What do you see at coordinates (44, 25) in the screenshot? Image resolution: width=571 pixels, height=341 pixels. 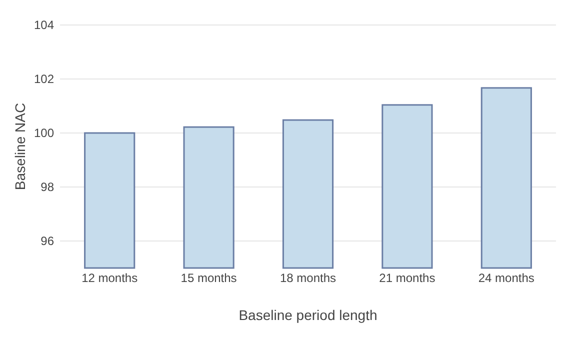 I see `y-tick-label: 104` at bounding box center [44, 25].